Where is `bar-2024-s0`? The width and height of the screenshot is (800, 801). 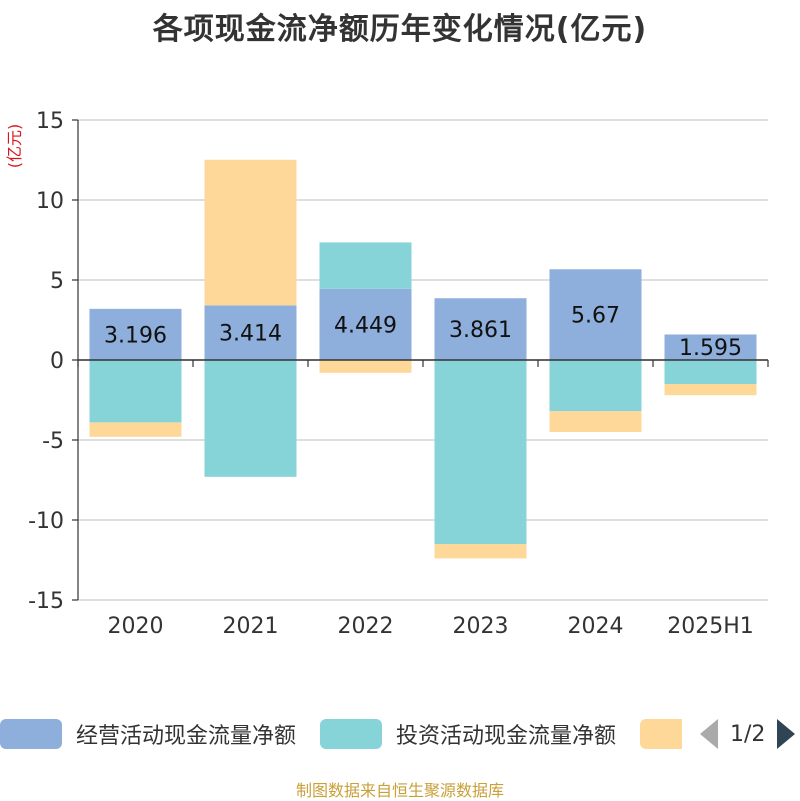 bar-2024-s0 is located at coordinates (595, 314).